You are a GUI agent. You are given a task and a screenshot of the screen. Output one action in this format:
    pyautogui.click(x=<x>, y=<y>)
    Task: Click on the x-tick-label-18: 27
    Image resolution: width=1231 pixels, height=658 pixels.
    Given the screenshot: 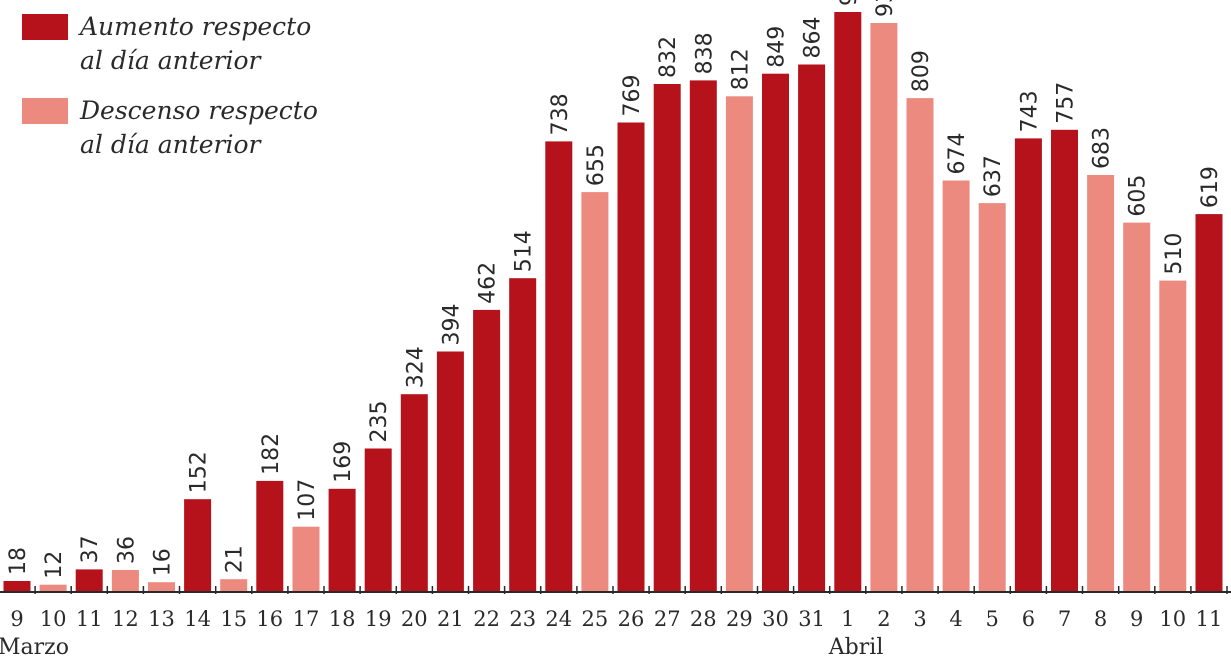 What is the action you would take?
    pyautogui.click(x=667, y=619)
    